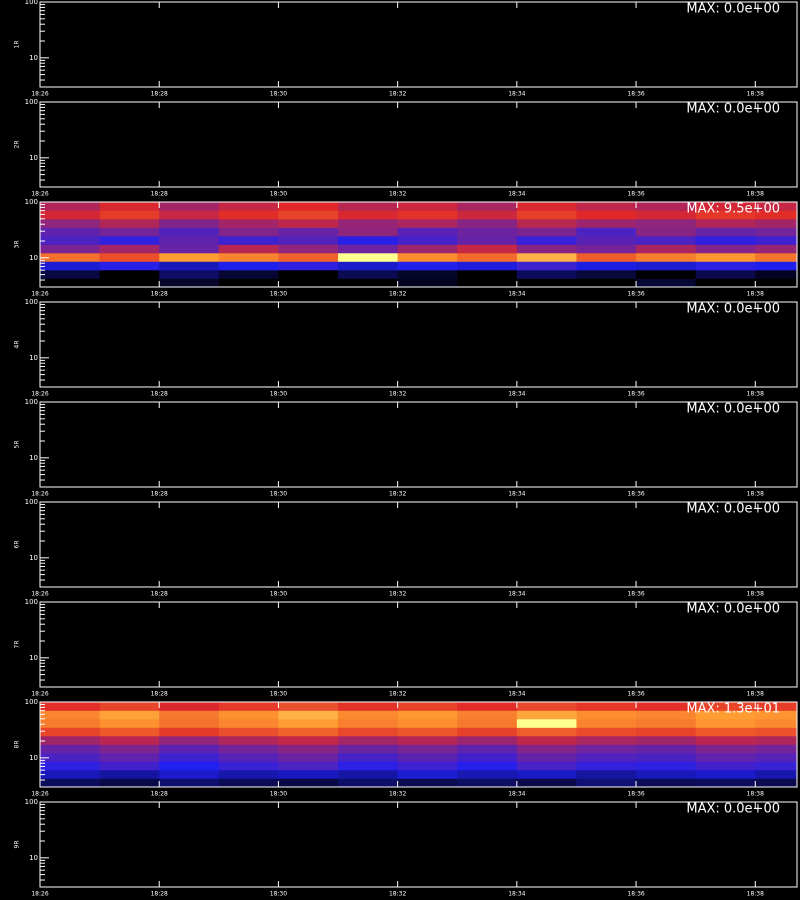 The width and height of the screenshot is (800, 900). What do you see at coordinates (17, 445) in the screenshot?
I see `y-axis-label: 5R` at bounding box center [17, 445].